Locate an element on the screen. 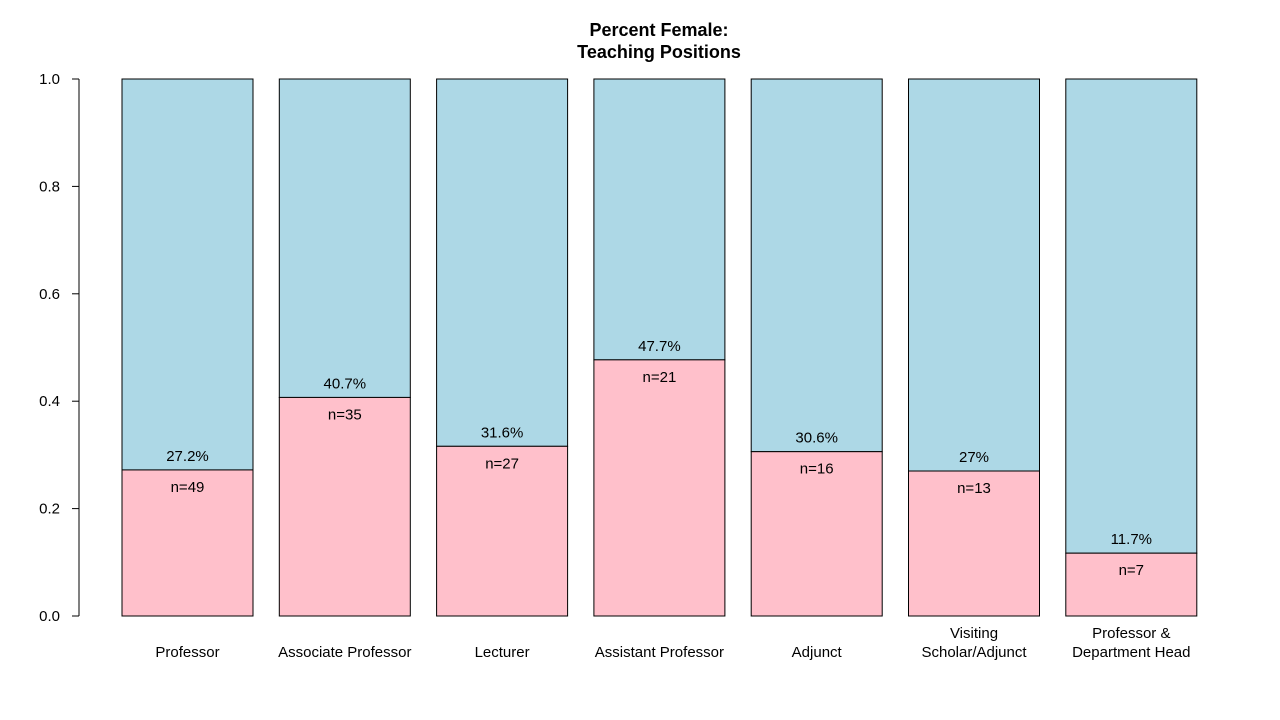 The image size is (1280, 720). y-tick-label: 0.0 is located at coordinates (49, 616).